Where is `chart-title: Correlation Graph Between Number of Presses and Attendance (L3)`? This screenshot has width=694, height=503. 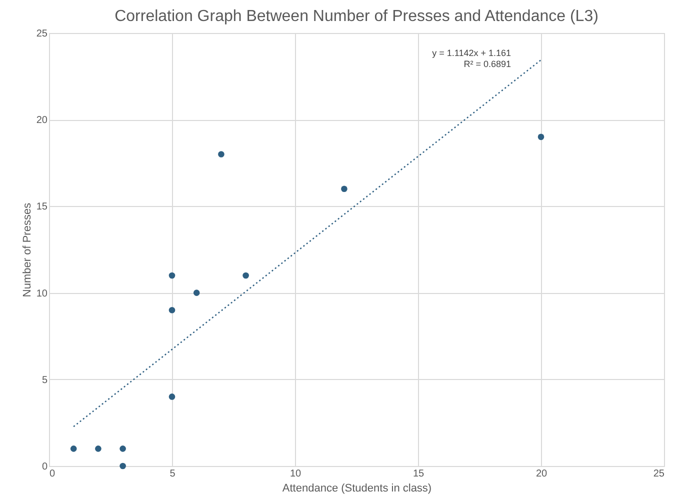 chart-title: Correlation Graph Between Number of Presses and Attendance (L3) is located at coordinates (356, 16).